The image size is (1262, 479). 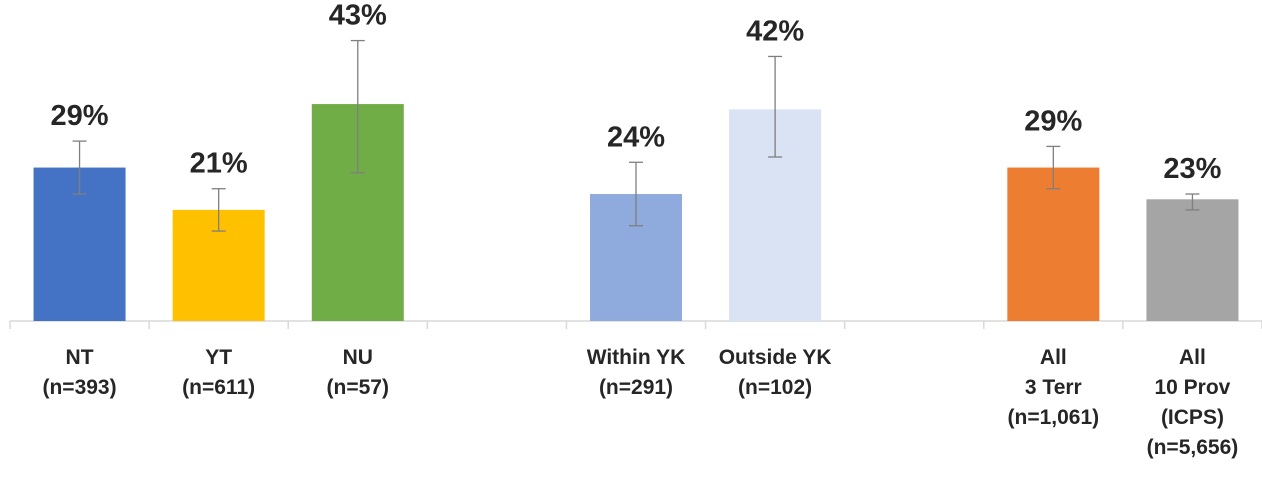 What do you see at coordinates (218, 357) in the screenshot?
I see `category-label: YT` at bounding box center [218, 357].